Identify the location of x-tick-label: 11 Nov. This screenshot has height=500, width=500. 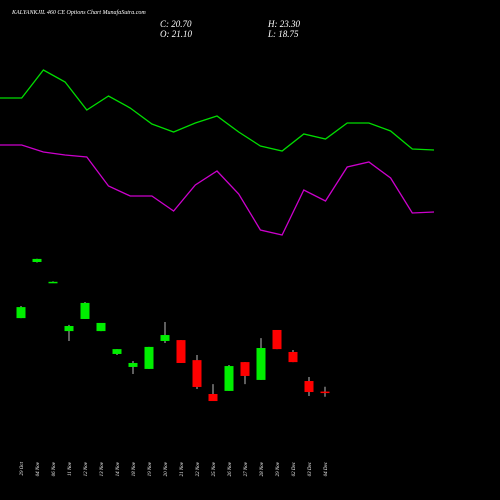
(70, 468).